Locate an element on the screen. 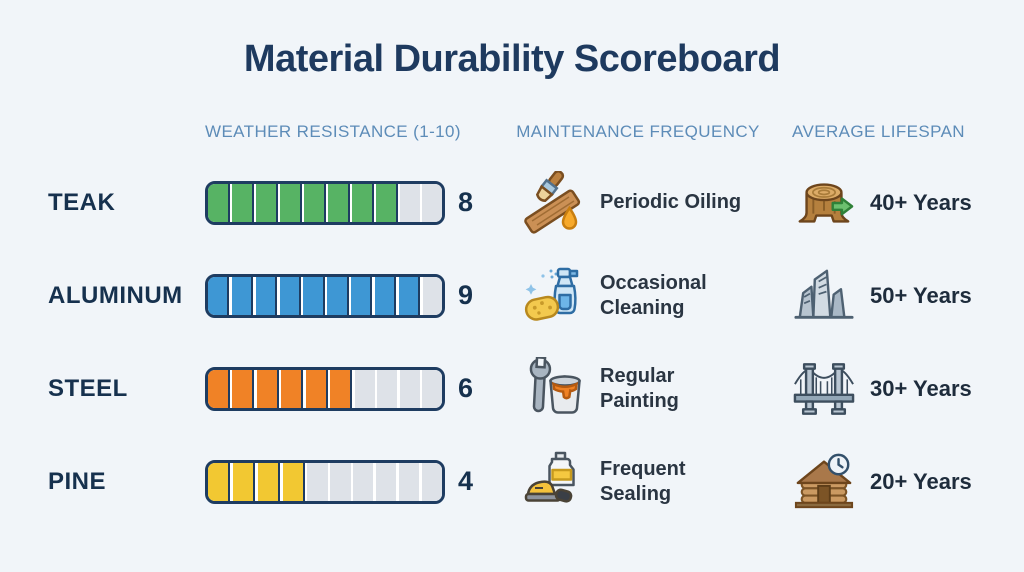 This screenshot has height=572, width=1024. score-value-teak: 8 is located at coordinates (466, 202).